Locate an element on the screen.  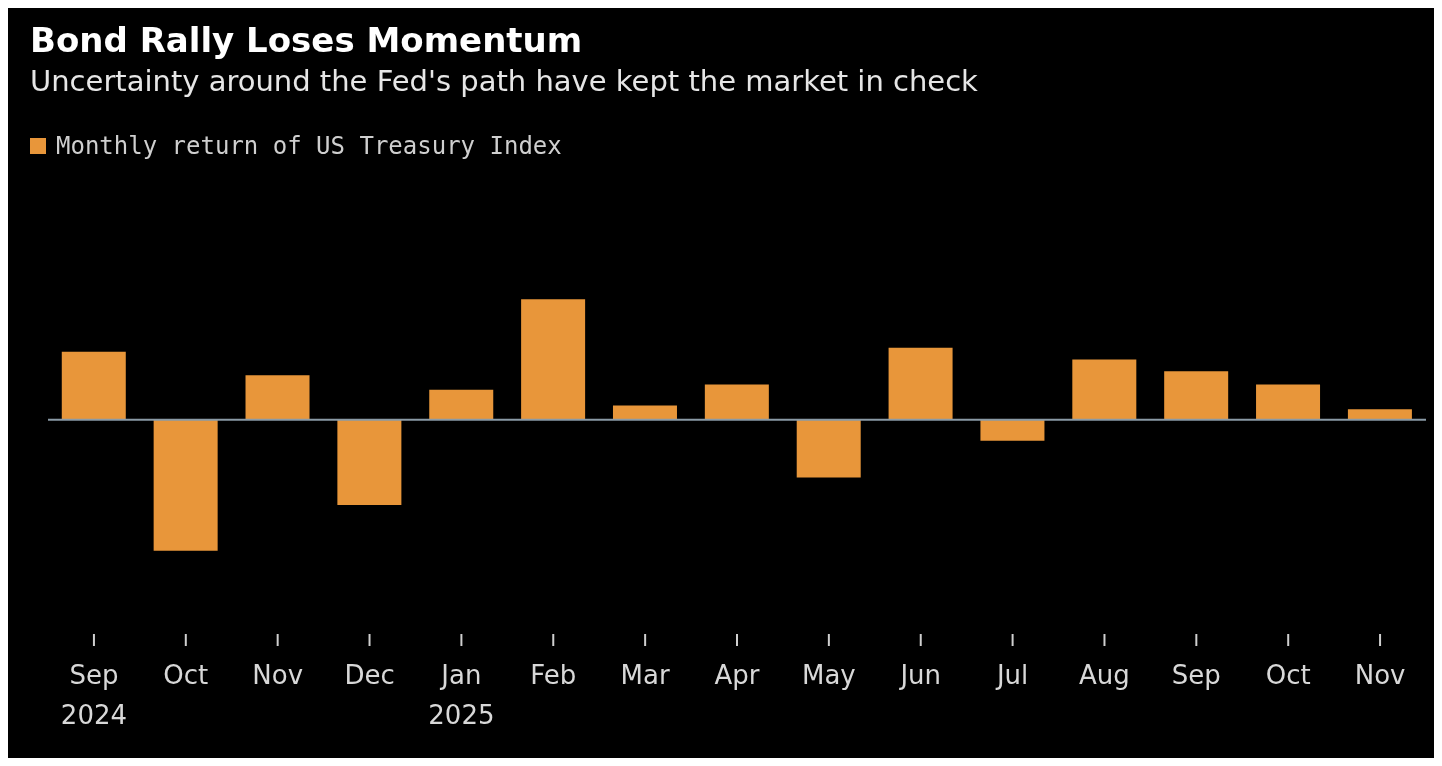
chart-subtitle: Uncertainty around the Fed's path have kept the market in check is located at coordinates (504, 81).